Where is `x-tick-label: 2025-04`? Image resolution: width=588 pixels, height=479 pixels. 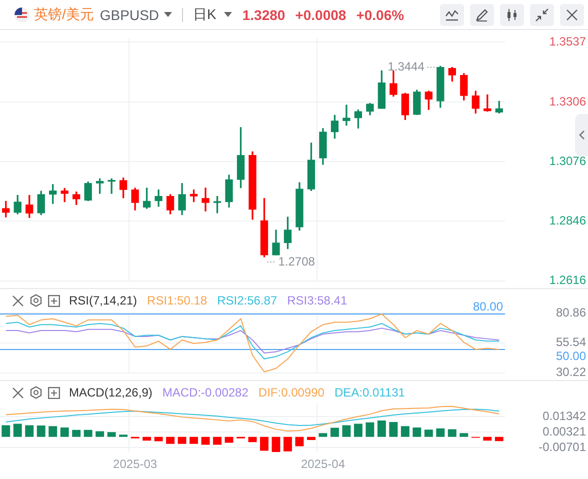 x-tick-label: 2025-04 is located at coordinates (323, 464).